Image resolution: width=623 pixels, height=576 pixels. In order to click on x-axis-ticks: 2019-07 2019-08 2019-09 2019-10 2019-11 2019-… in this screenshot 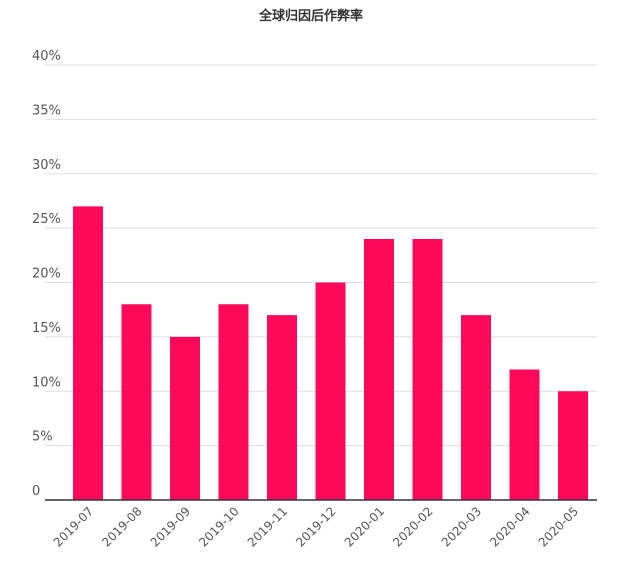, I will do `click(316, 526)`.